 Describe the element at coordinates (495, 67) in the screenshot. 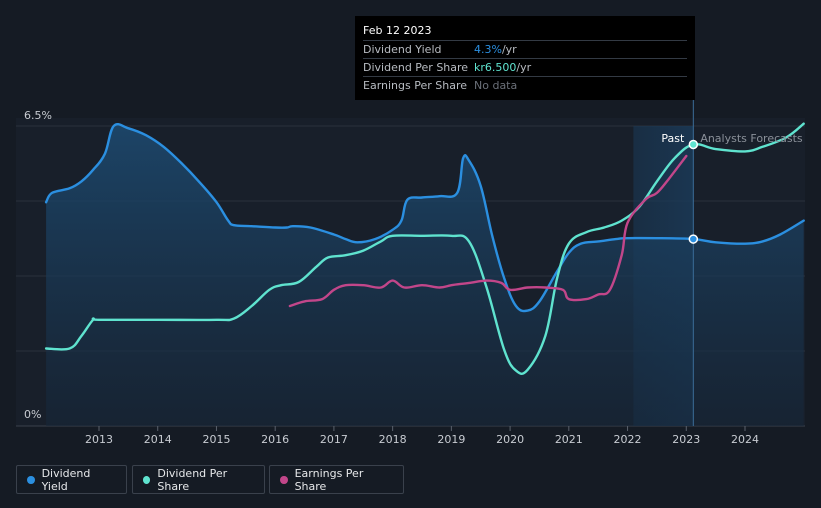

I see `tooltip-value: kr6.500` at that location.